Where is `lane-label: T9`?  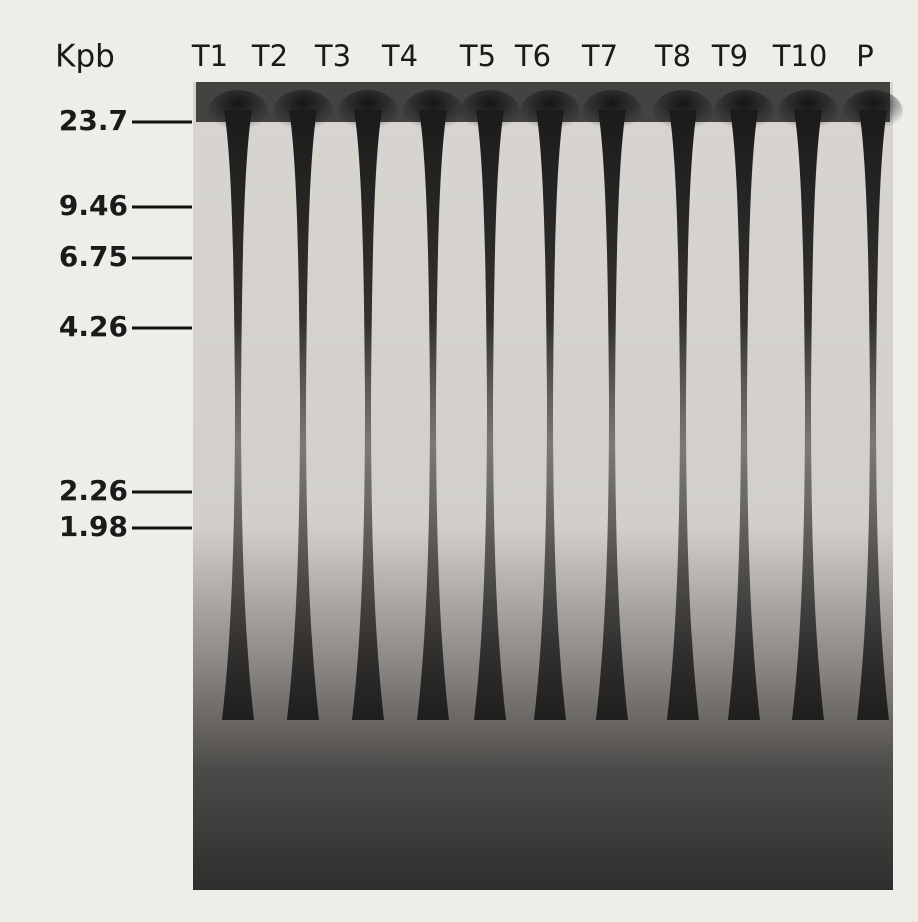
lane-label: T9 is located at coordinates (729, 56).